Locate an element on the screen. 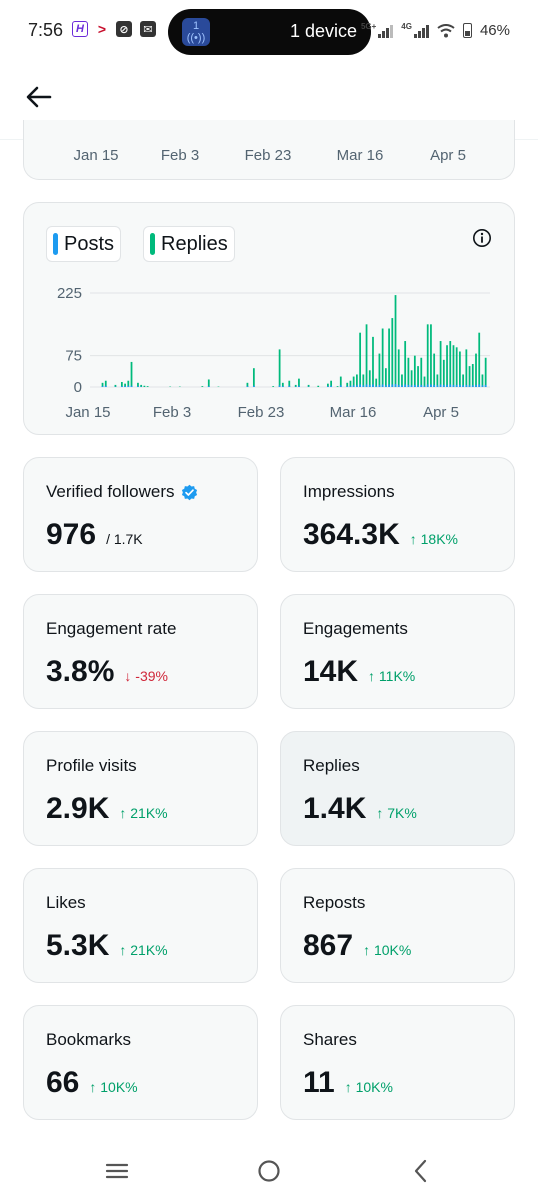  stat-value-row: 3.8% ↓ -39% is located at coordinates (107, 672).